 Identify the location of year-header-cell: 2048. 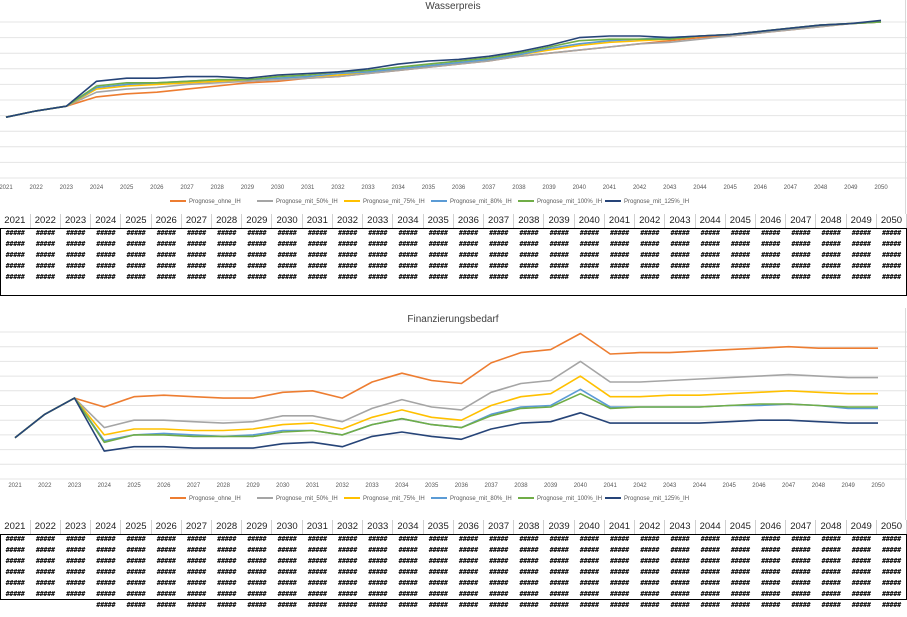
(831, 221).